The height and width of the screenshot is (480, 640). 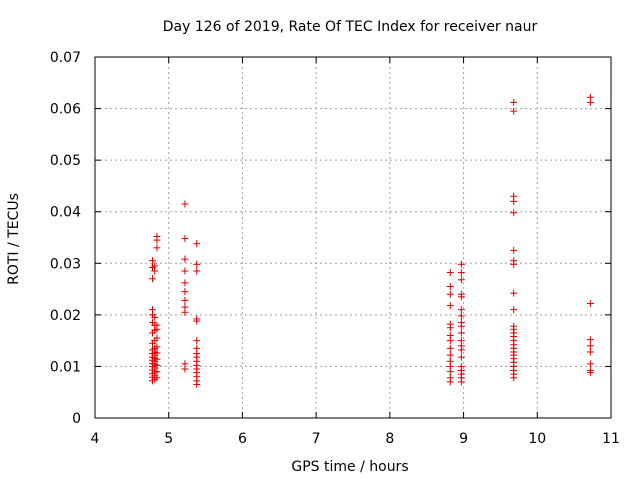 I want to click on y-tick-label: 0.04, so click(x=65, y=213).